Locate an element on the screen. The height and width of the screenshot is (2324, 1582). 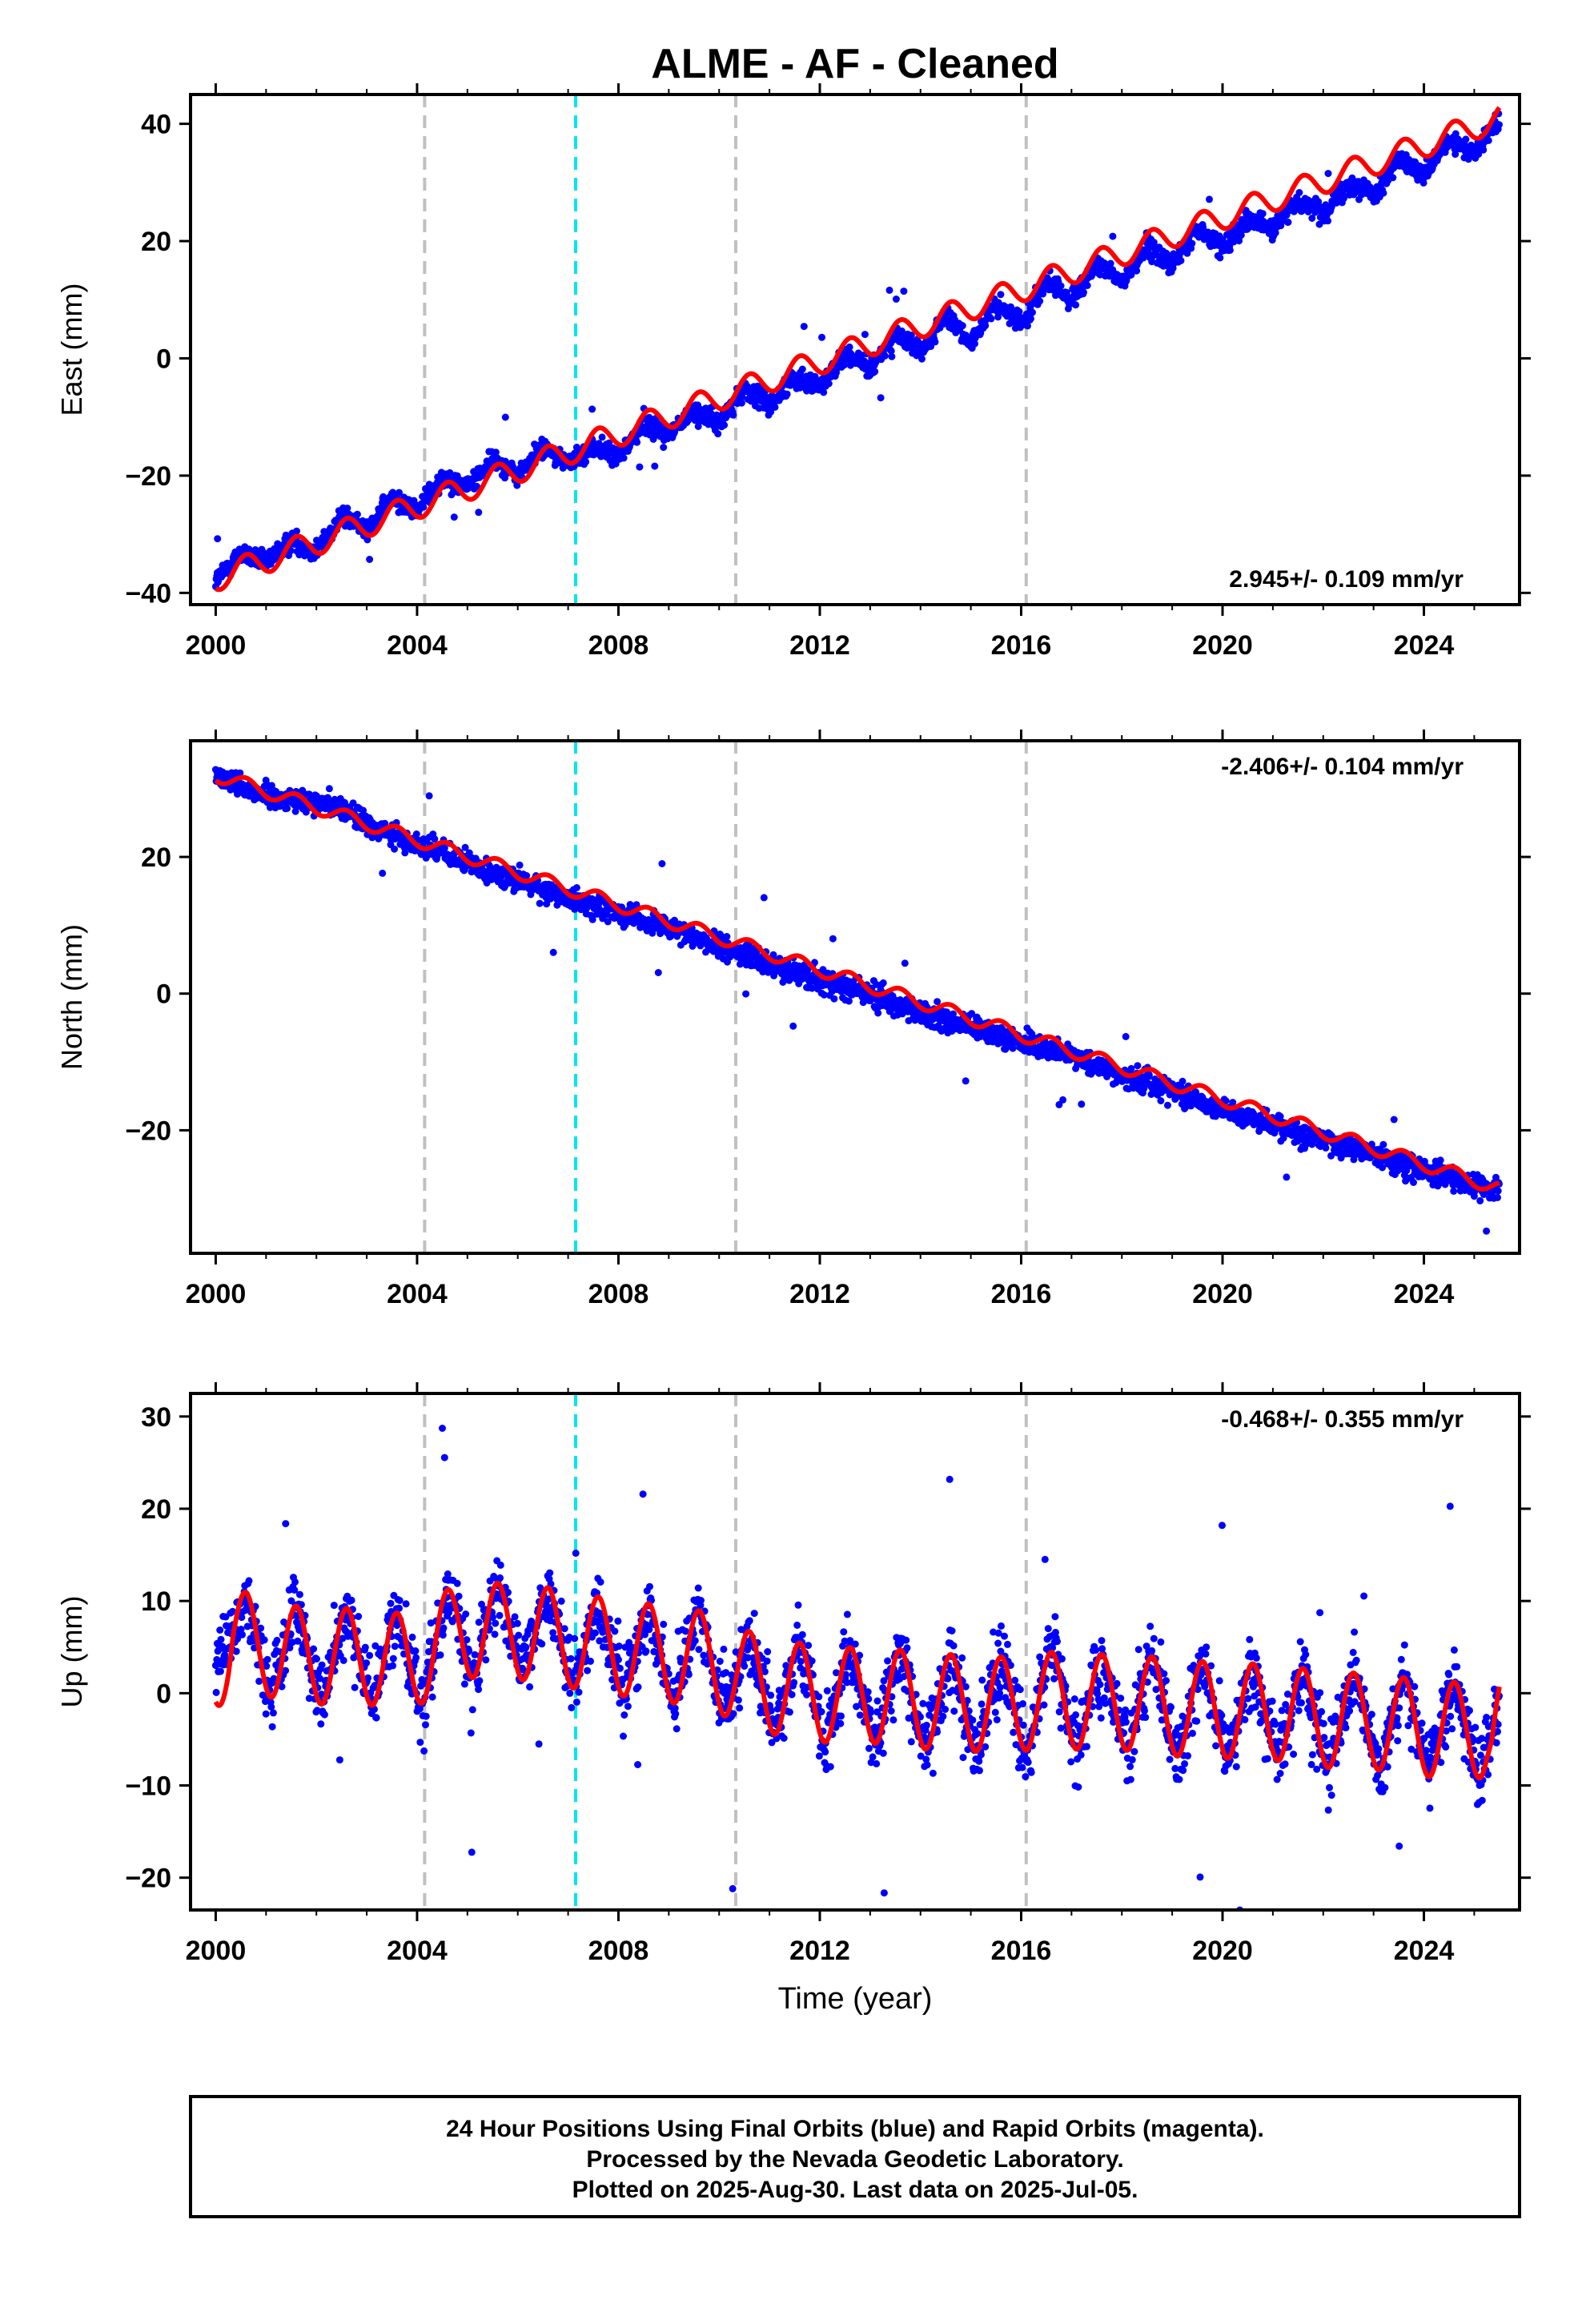
x-tick-label: 2020 is located at coordinates (1222, 645).